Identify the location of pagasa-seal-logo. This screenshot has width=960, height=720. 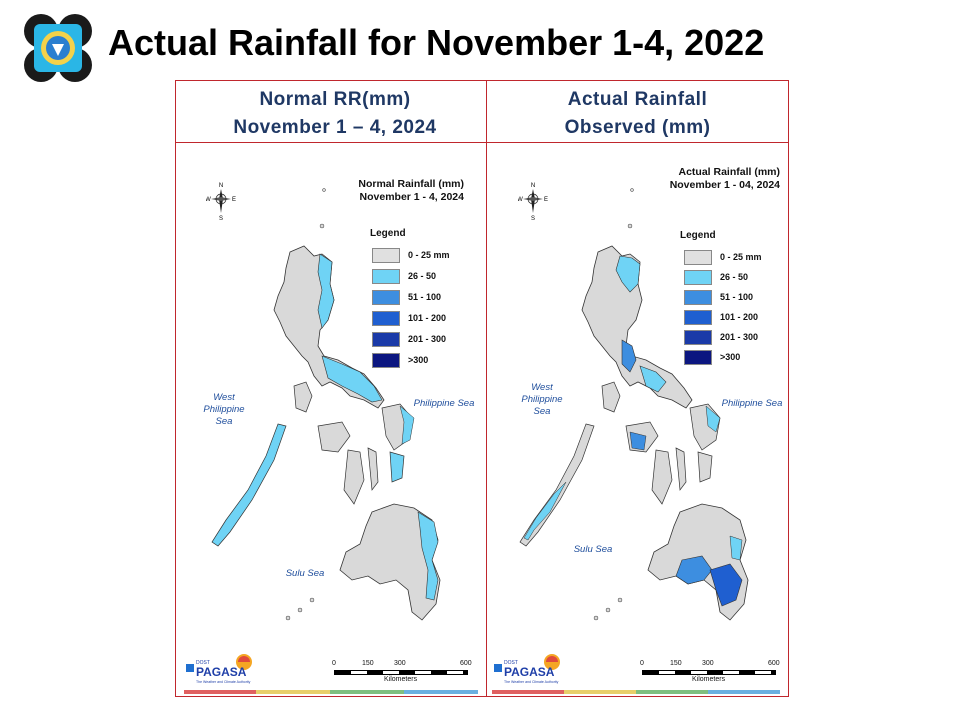
(58, 48).